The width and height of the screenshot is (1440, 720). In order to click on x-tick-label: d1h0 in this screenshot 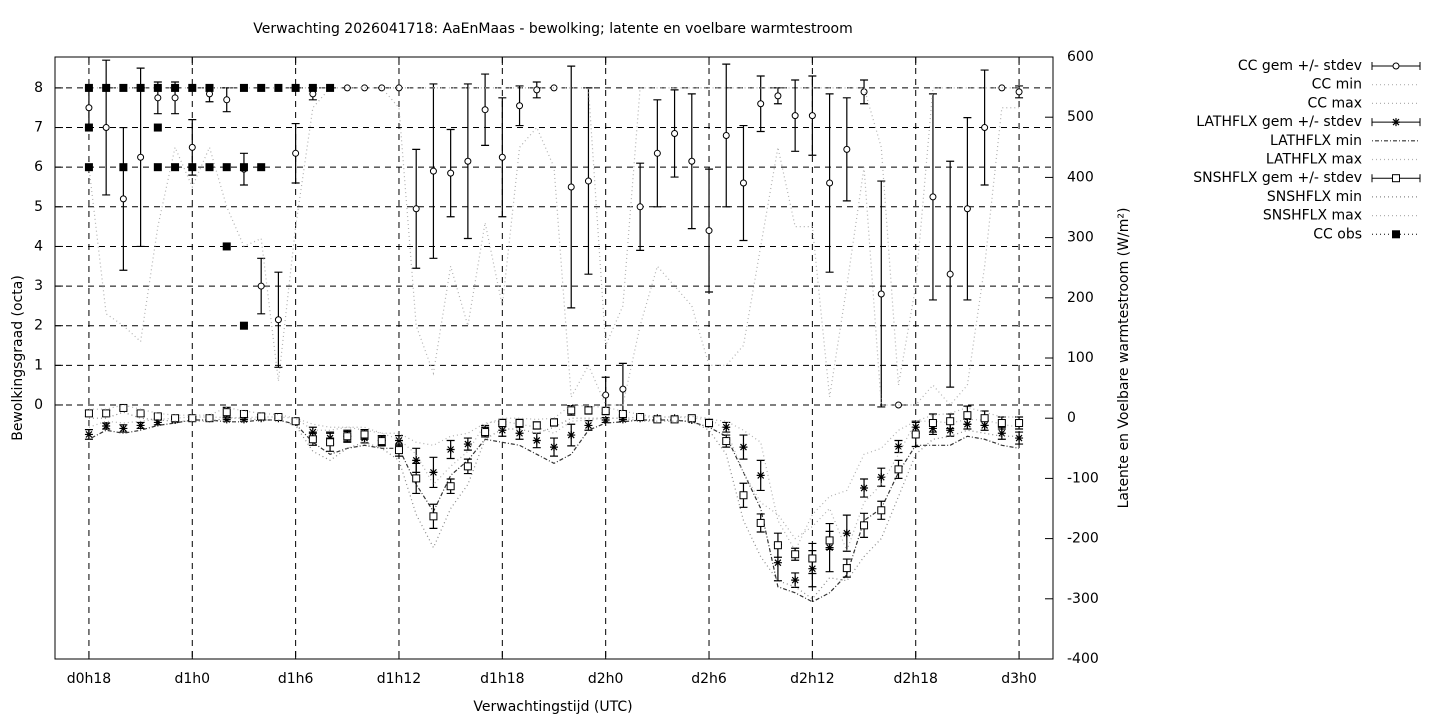, I will do `click(192, 679)`.